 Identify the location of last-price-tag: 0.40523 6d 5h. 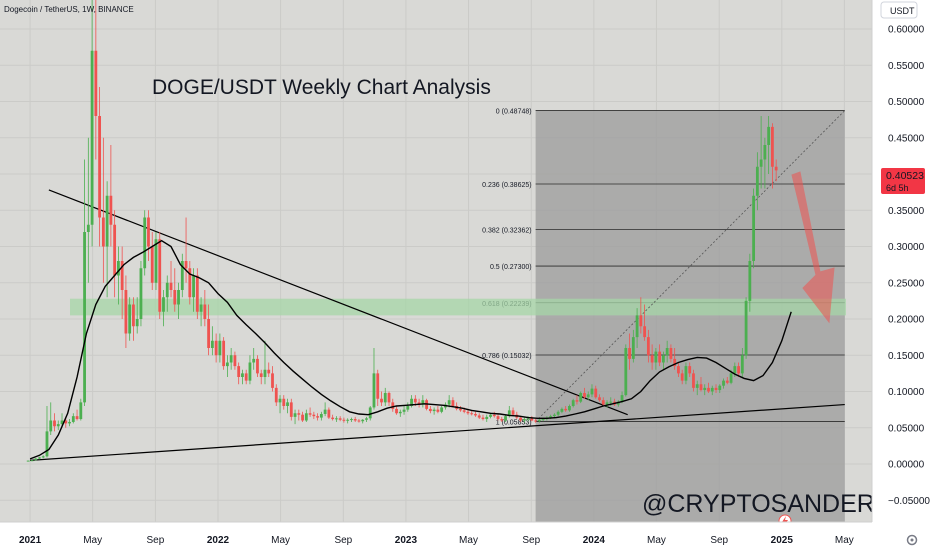
(903, 181).